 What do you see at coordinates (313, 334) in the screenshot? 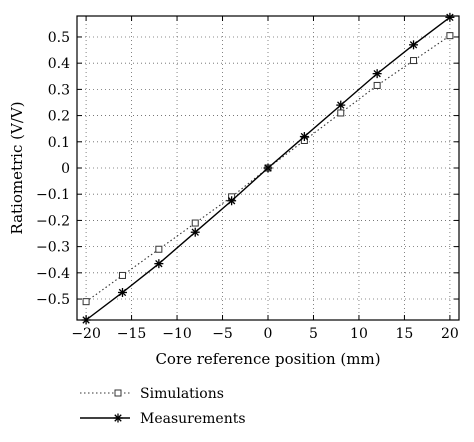
I see `x-tick-label: 5` at bounding box center [313, 334].